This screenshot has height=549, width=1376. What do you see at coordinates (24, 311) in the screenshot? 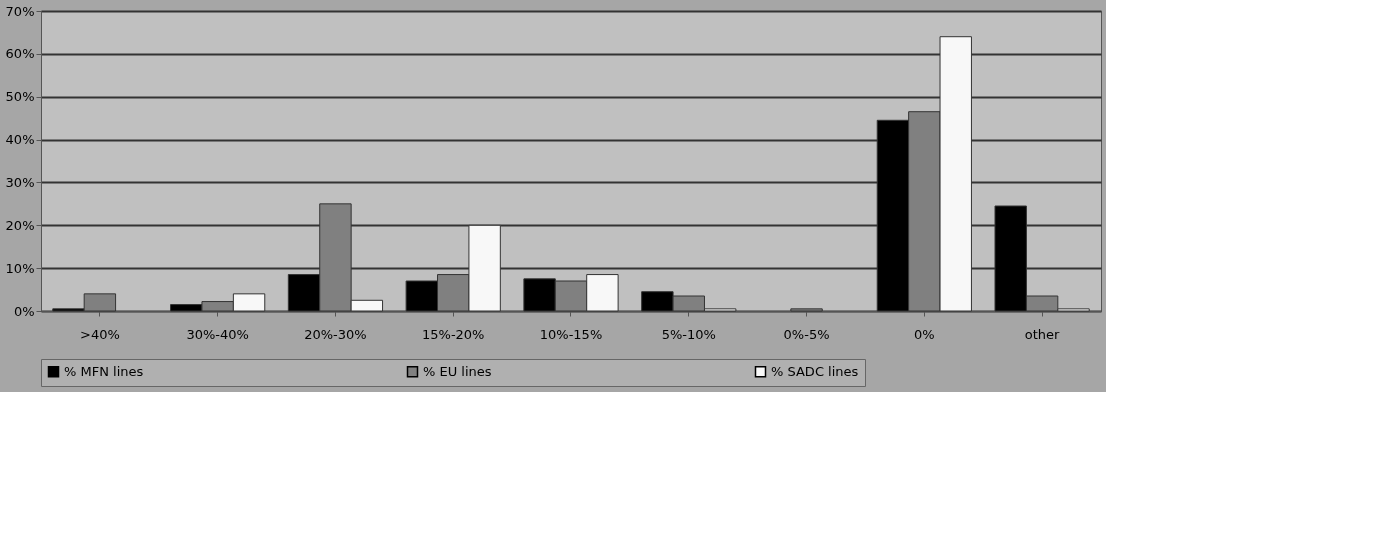
I see `y-tick-label: 0%` at bounding box center [24, 311].